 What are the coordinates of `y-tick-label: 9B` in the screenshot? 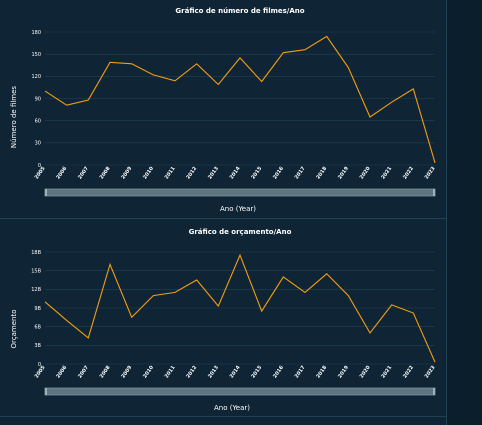 It's located at (37, 309).